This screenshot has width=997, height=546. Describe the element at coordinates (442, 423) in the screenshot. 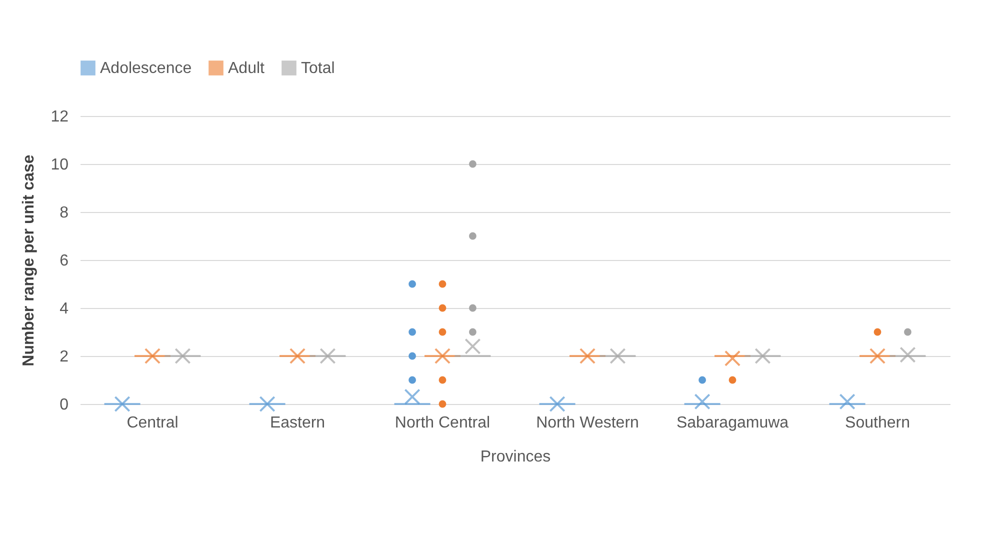

I see `x-tick-label: North Central` at that location.